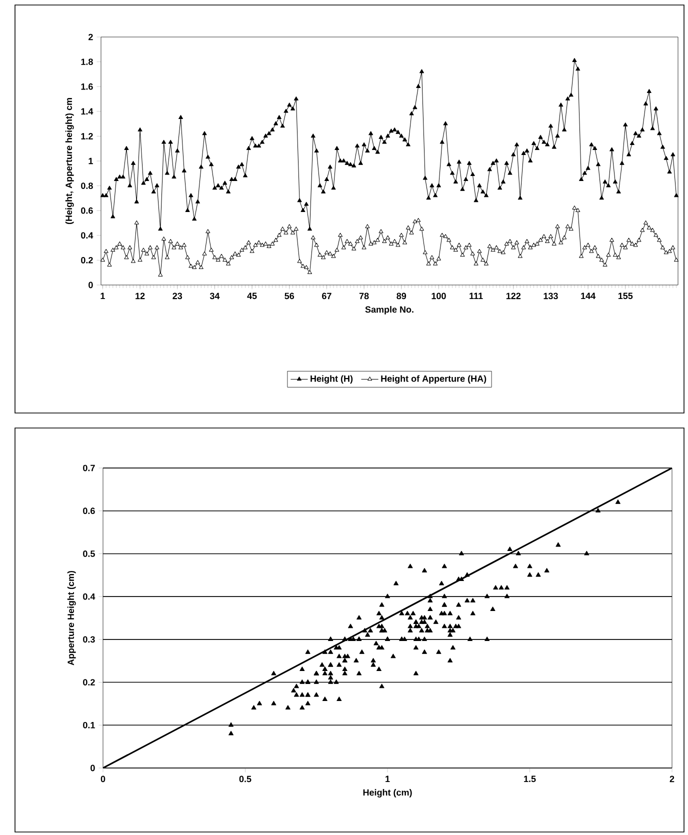  I want to click on x-tick-label: 155, so click(625, 296).